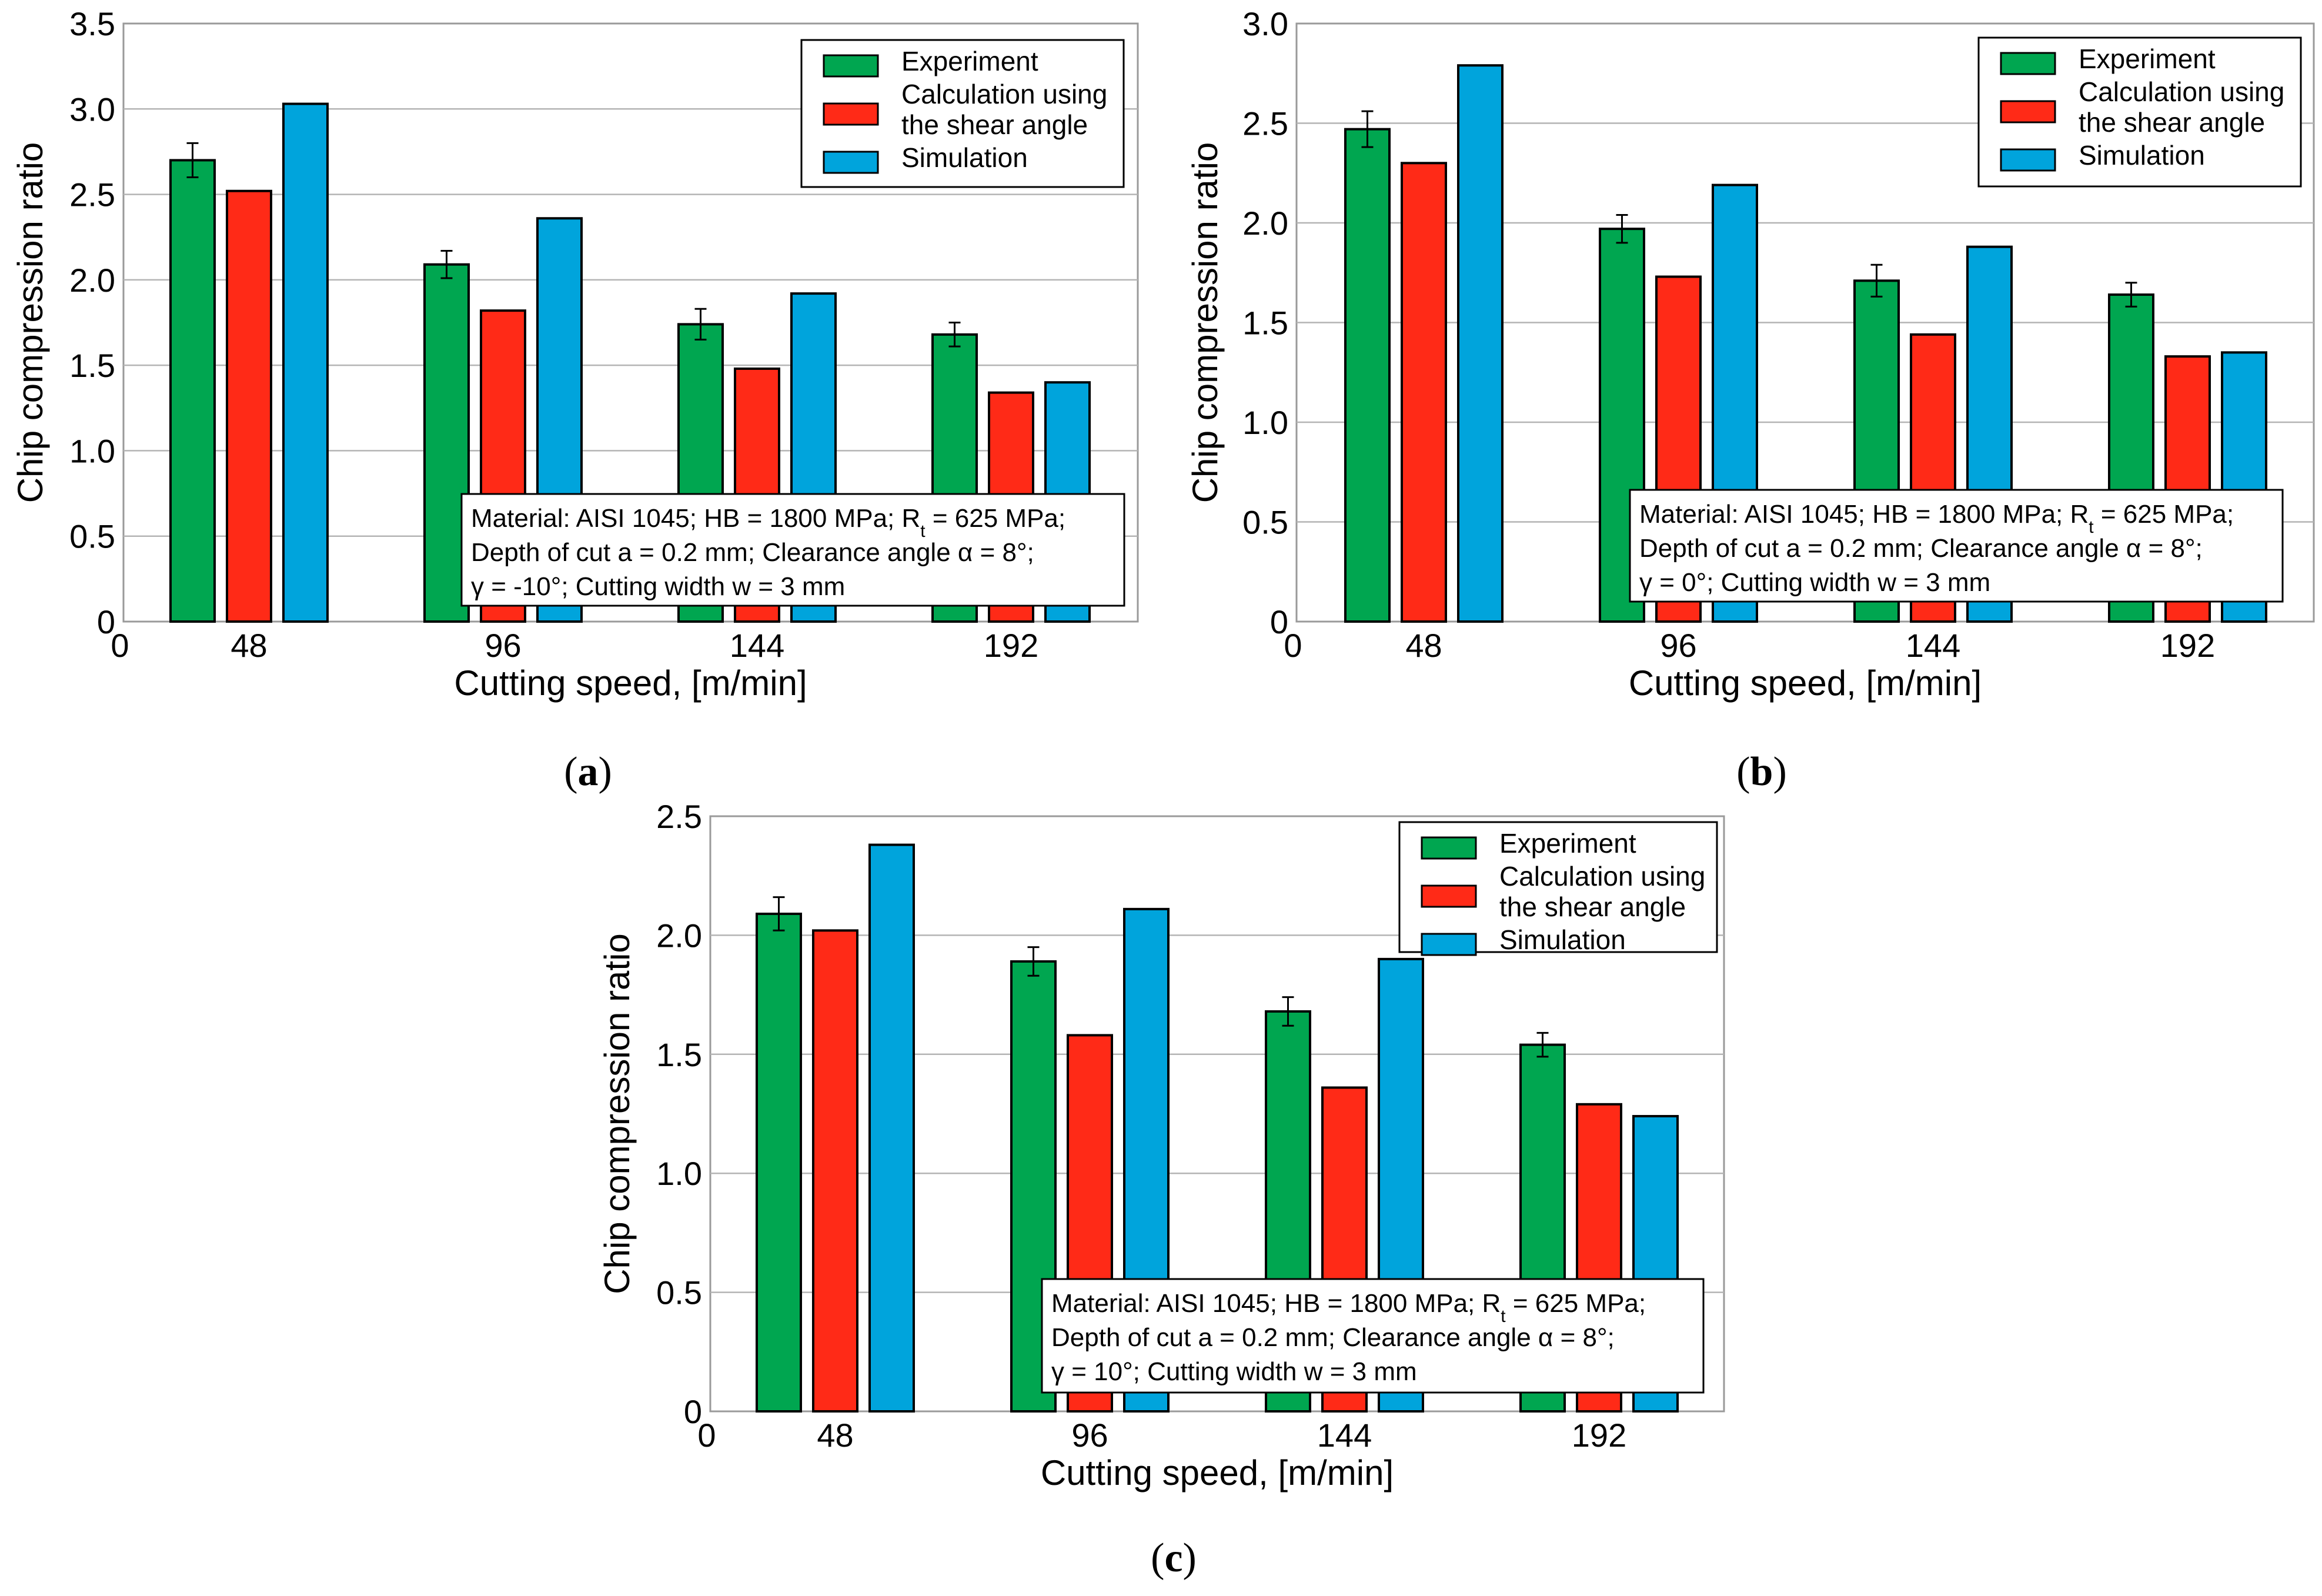  I want to click on annotation-line: γ = -10°; Cutting width w = 3 mm, so click(658, 586).